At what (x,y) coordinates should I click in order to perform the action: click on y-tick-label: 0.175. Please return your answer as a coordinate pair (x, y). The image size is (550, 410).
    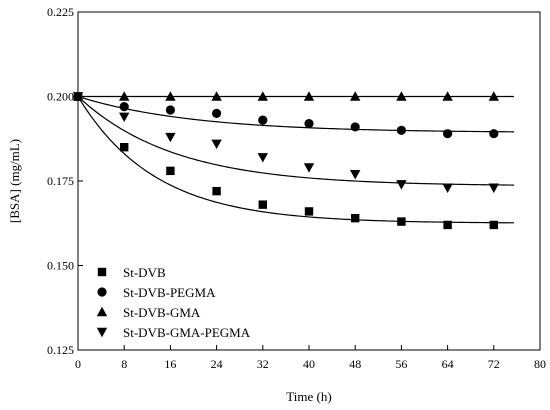
    Looking at the image, I should click on (60, 181).